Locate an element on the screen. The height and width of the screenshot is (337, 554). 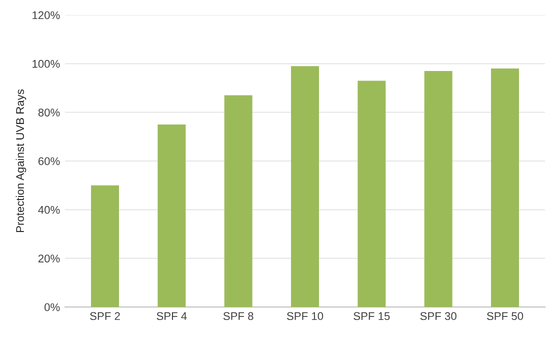
x-tick-label: SPF 30 is located at coordinates (438, 316).